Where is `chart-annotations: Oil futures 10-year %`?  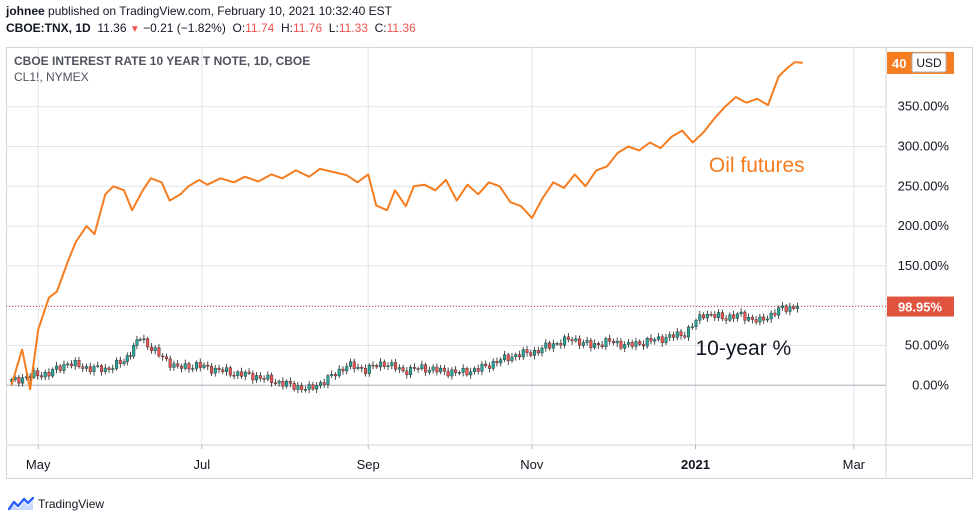
chart-annotations: Oil futures 10-year % is located at coordinates (750, 257).